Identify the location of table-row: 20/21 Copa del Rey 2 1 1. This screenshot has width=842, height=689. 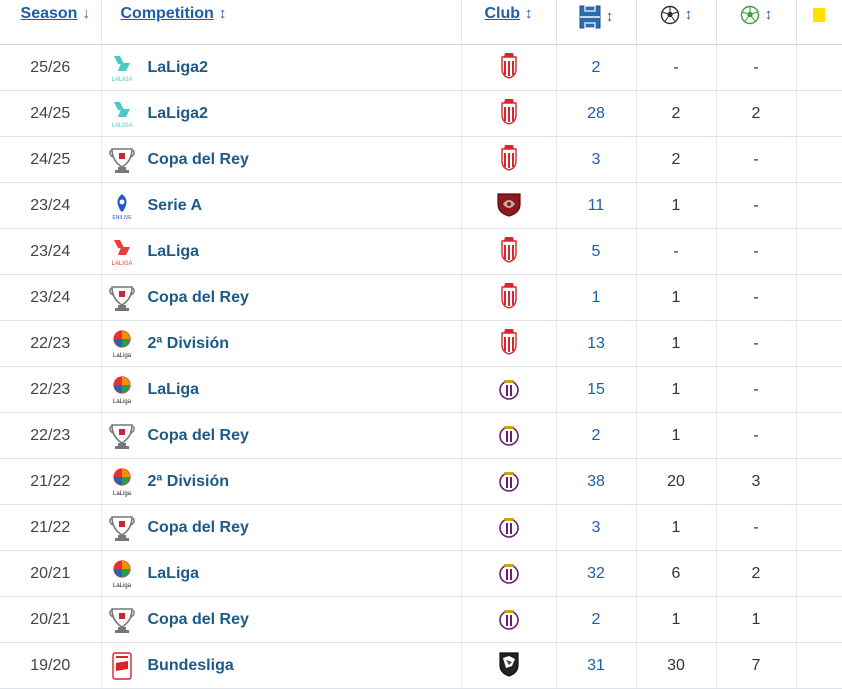
(421, 619).